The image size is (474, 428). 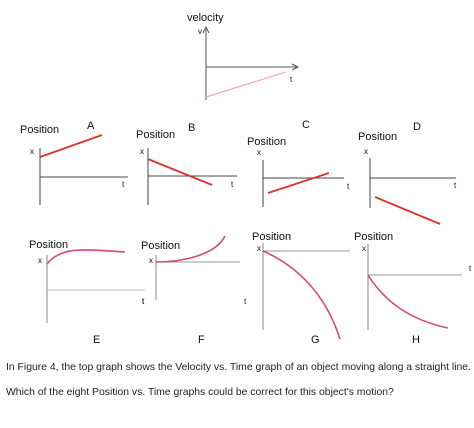 I want to click on panel-e-letter: E, so click(x=97, y=340).